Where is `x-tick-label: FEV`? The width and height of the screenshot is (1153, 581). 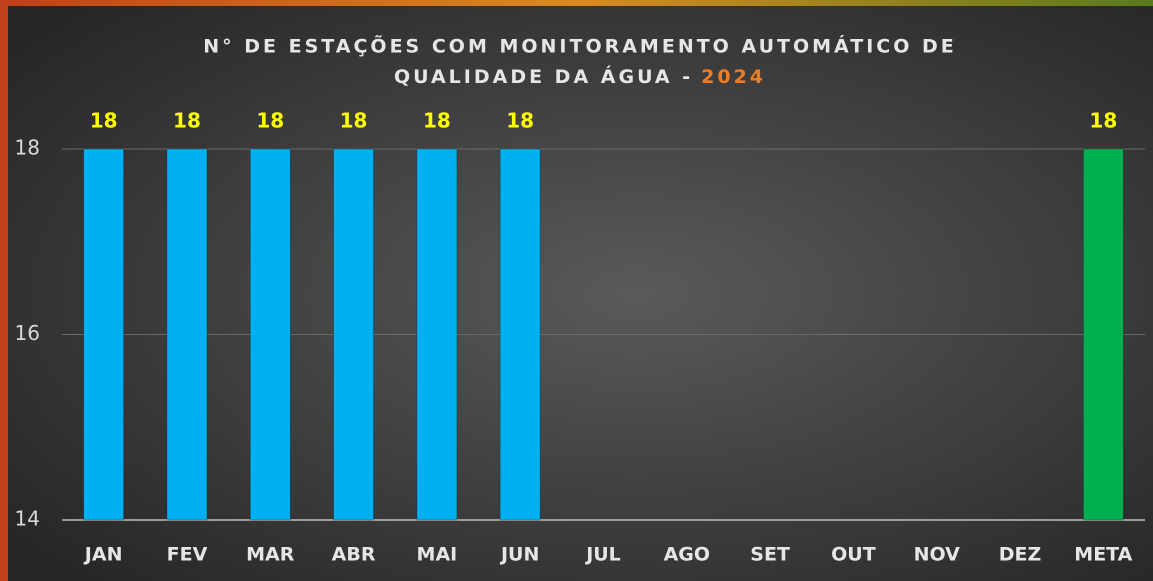 x-tick-label: FEV is located at coordinates (187, 555).